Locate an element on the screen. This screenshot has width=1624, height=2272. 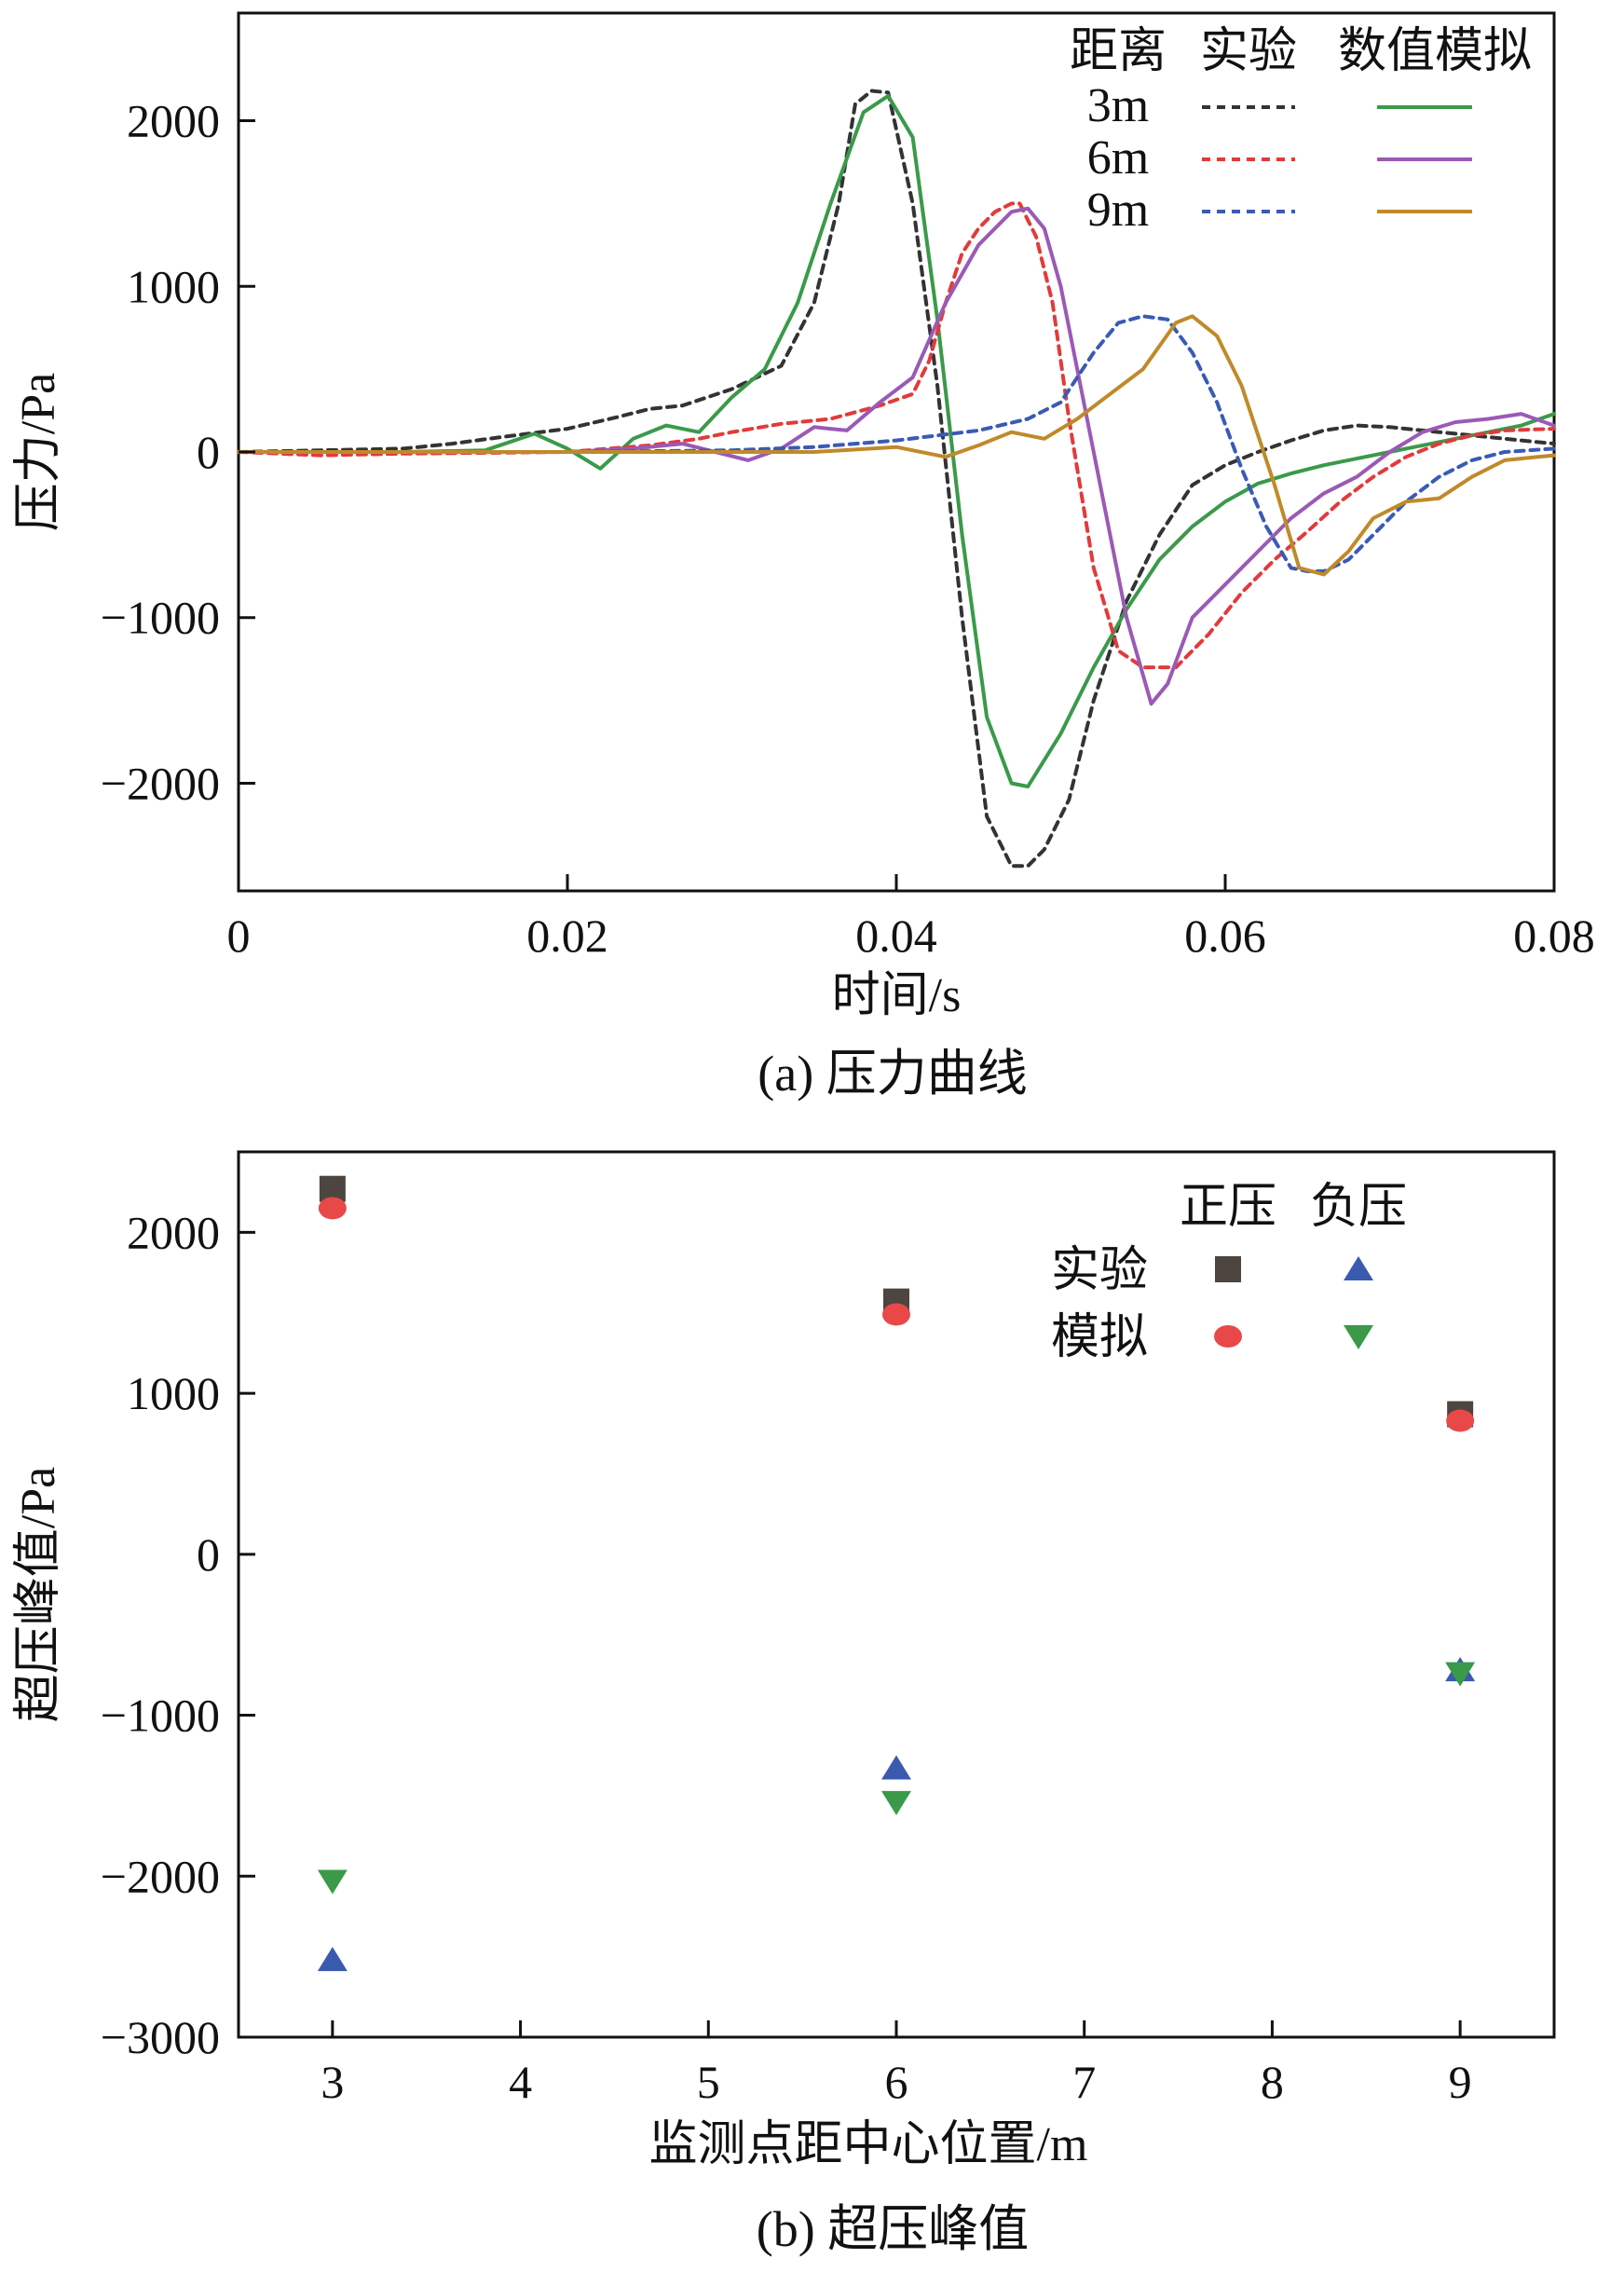
x-tick-label: 6 is located at coordinates (896, 2082).